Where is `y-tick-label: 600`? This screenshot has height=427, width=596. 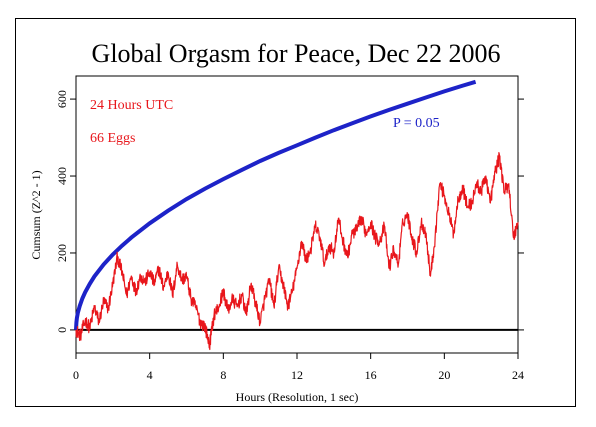
y-tick-label: 600 is located at coordinates (62, 99).